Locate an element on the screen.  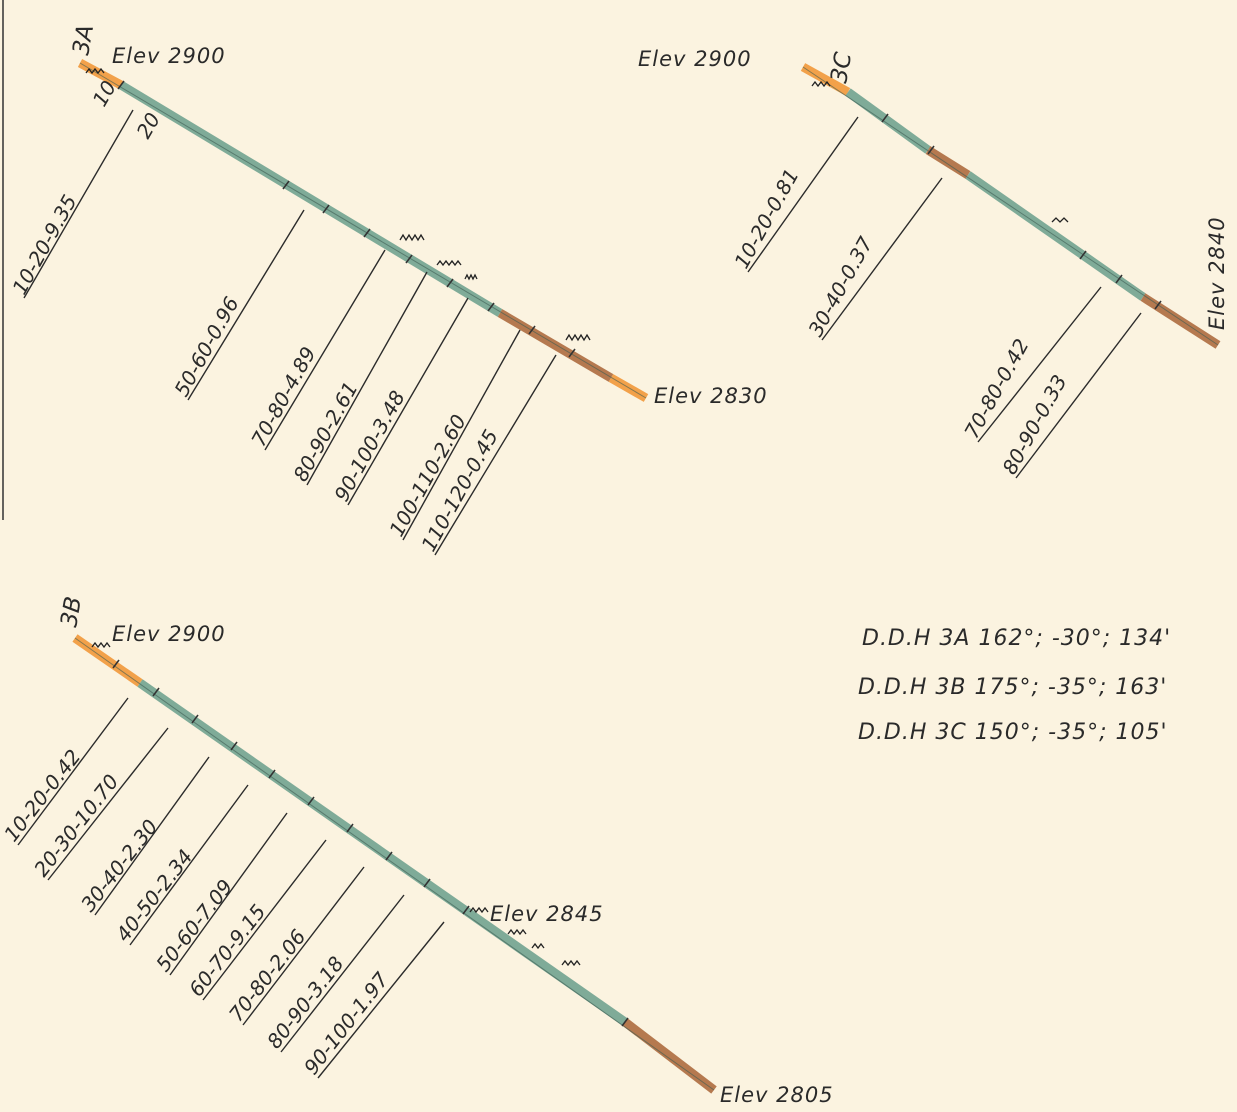
legend-entry-3b: D.D.H 3B 175°; -35°; 163' is located at coordinates (1012, 687).